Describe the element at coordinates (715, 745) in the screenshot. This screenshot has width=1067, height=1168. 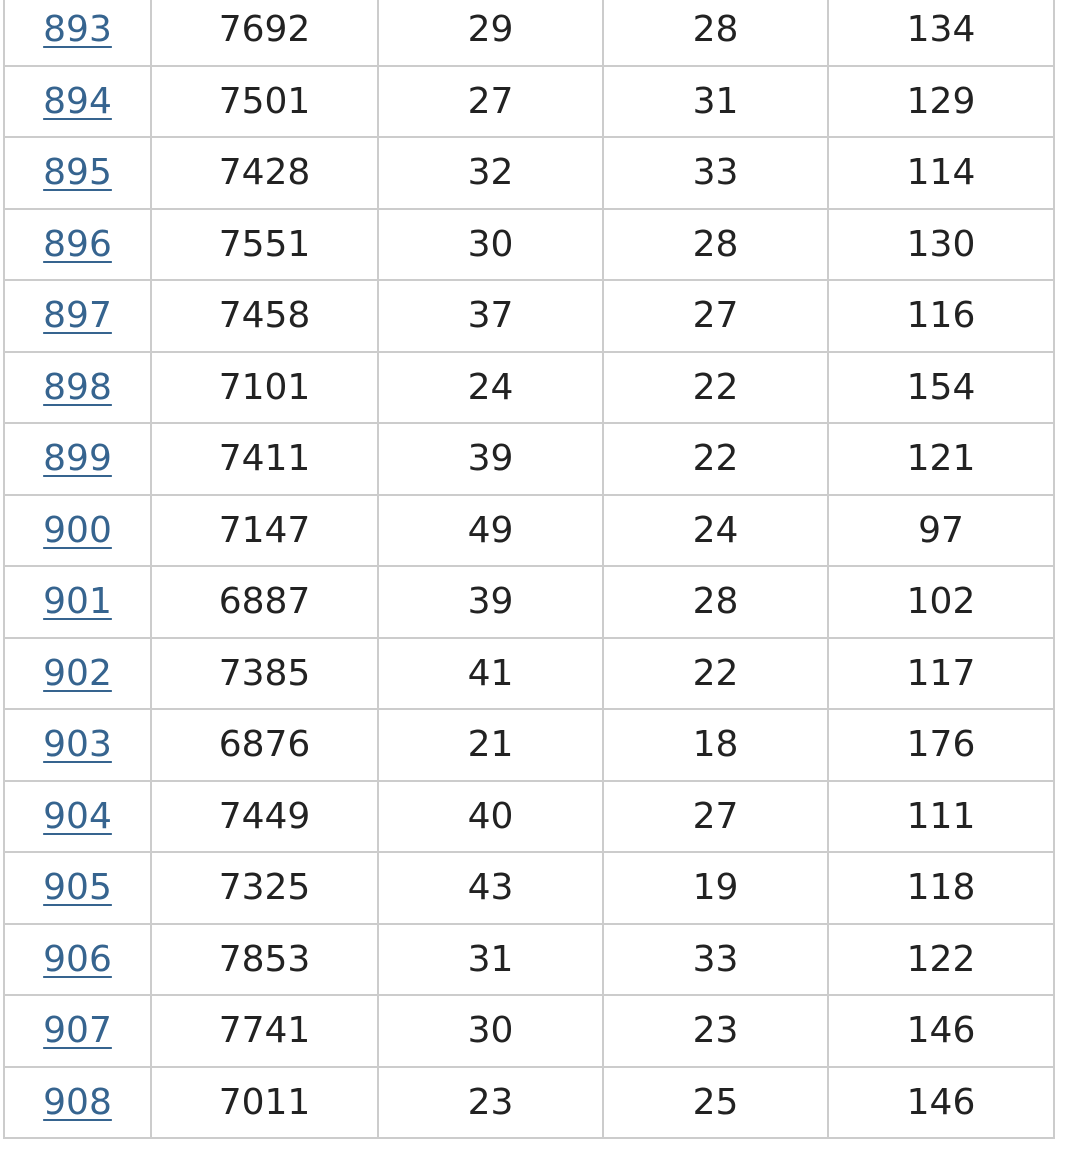
I see `table-cell-value-3: 18` at that location.